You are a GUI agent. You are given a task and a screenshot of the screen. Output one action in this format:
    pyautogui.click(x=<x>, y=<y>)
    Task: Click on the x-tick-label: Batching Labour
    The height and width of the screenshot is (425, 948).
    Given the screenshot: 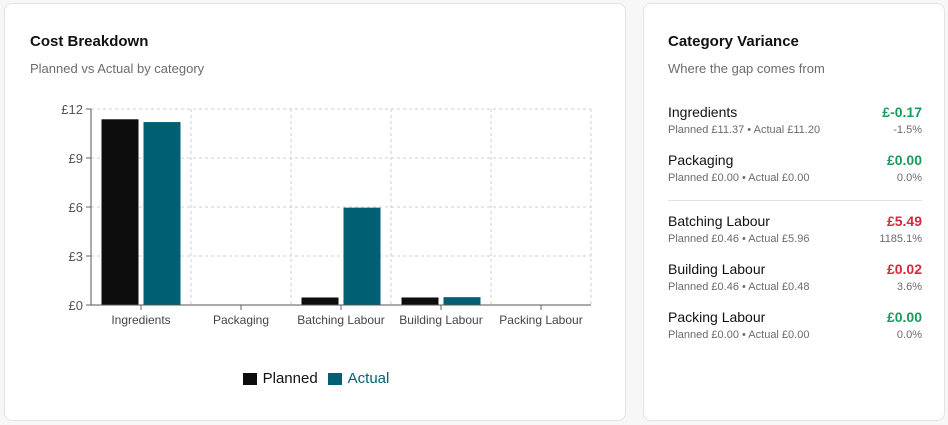 What is the action you would take?
    pyautogui.click(x=340, y=320)
    